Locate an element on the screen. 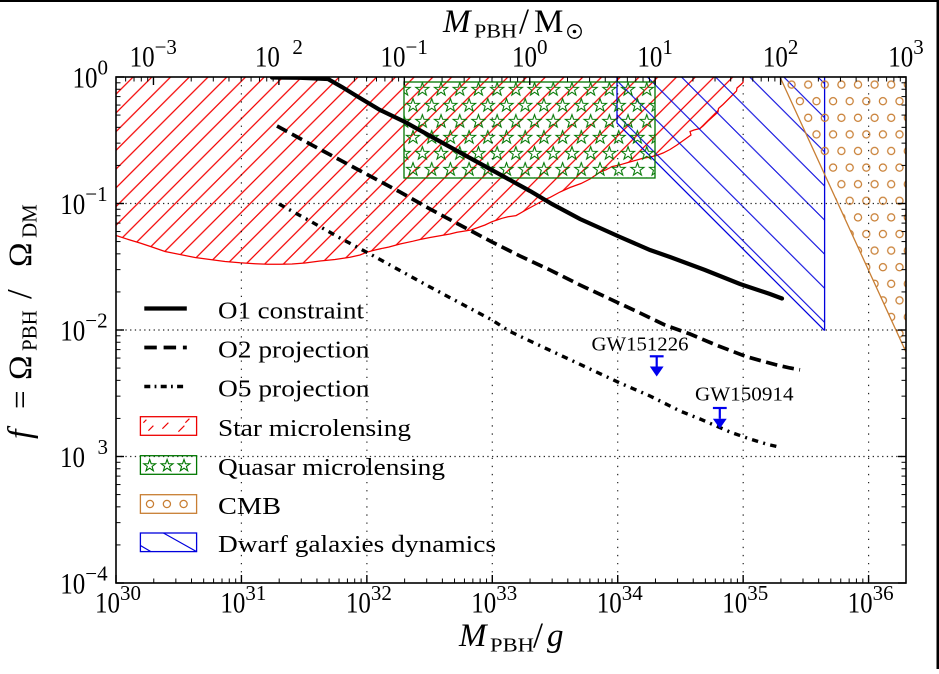 This screenshot has width=939, height=674. svg-text: DM is located at coordinates (30, 221).